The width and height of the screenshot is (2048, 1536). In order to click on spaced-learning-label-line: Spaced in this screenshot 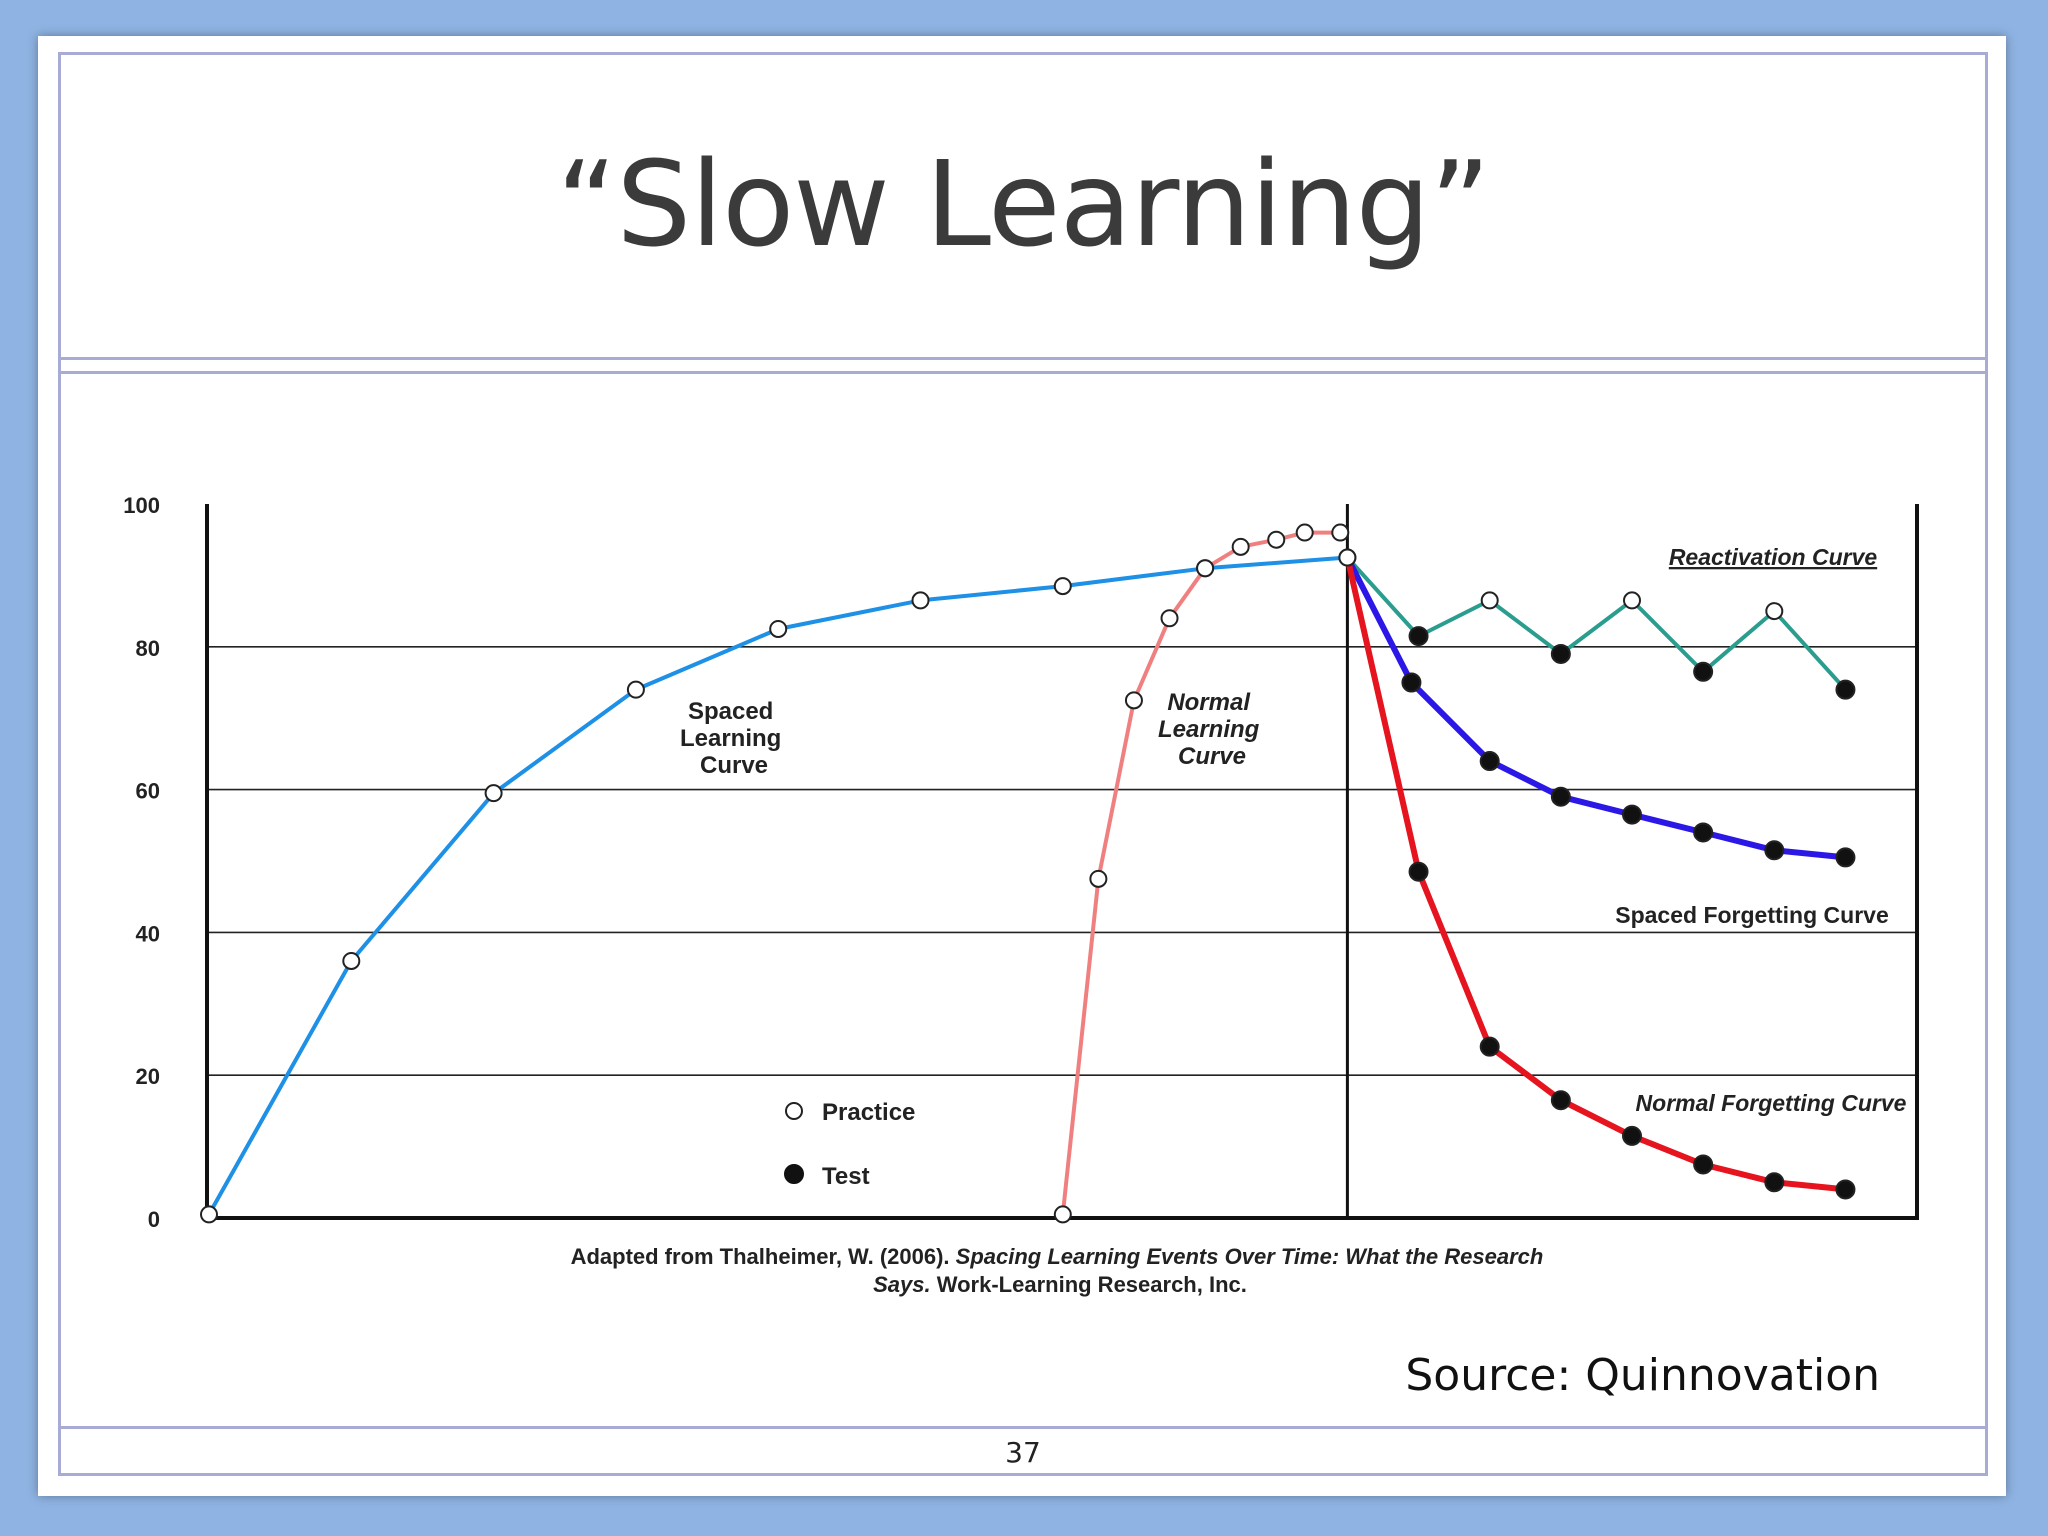, I will do `click(730, 711)`.